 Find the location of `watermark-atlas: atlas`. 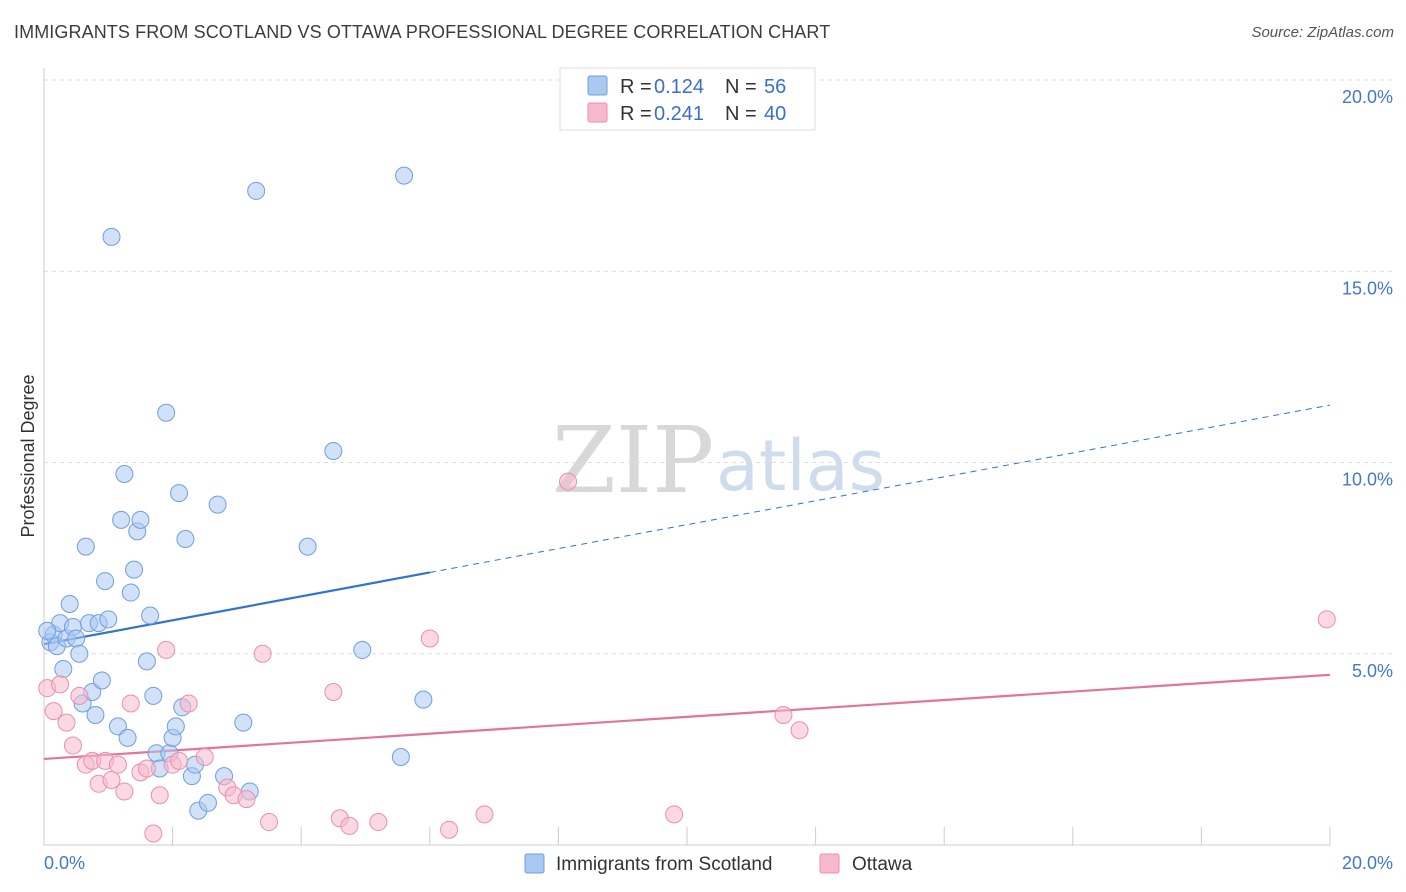

watermark-atlas: atlas is located at coordinates (800, 466).